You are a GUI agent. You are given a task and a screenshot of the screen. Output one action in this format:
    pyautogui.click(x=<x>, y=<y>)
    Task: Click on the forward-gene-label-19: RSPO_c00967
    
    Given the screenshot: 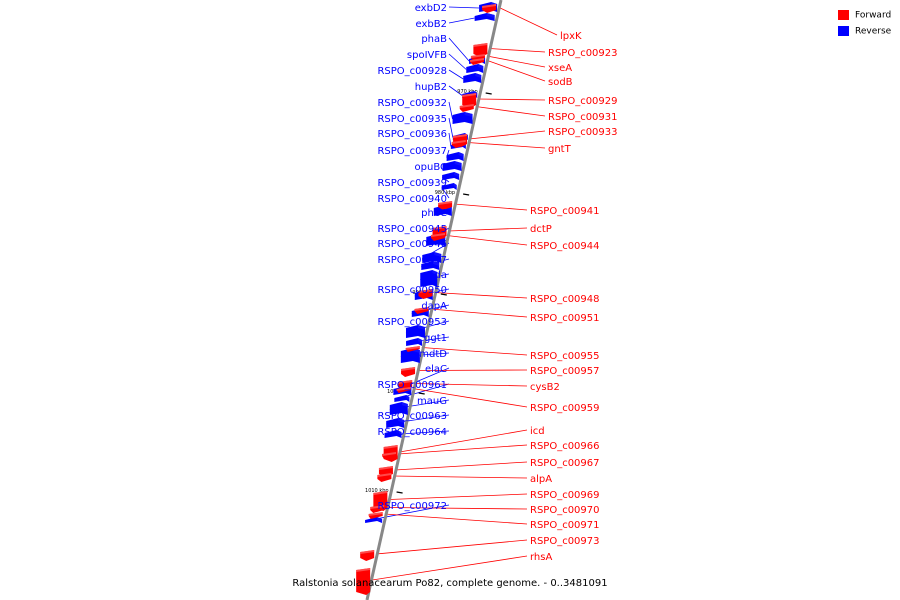 What is the action you would take?
    pyautogui.click(x=565, y=463)
    